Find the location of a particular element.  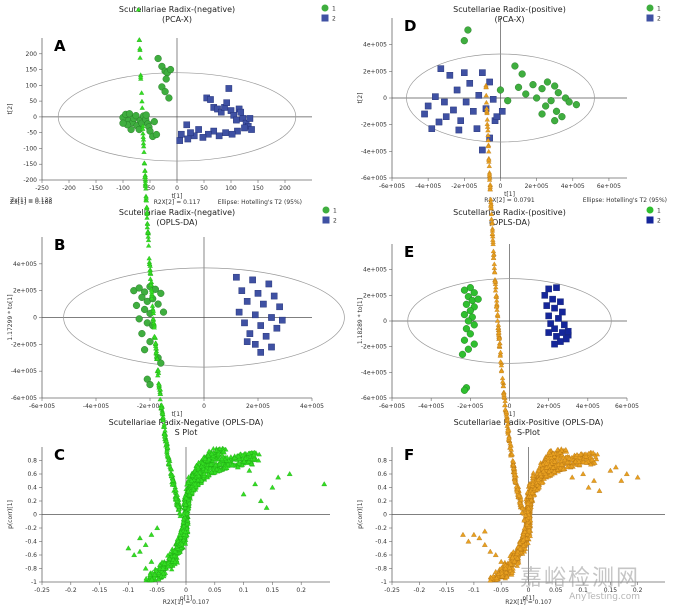

legend-label: 1 is located at coordinates (334, 9).